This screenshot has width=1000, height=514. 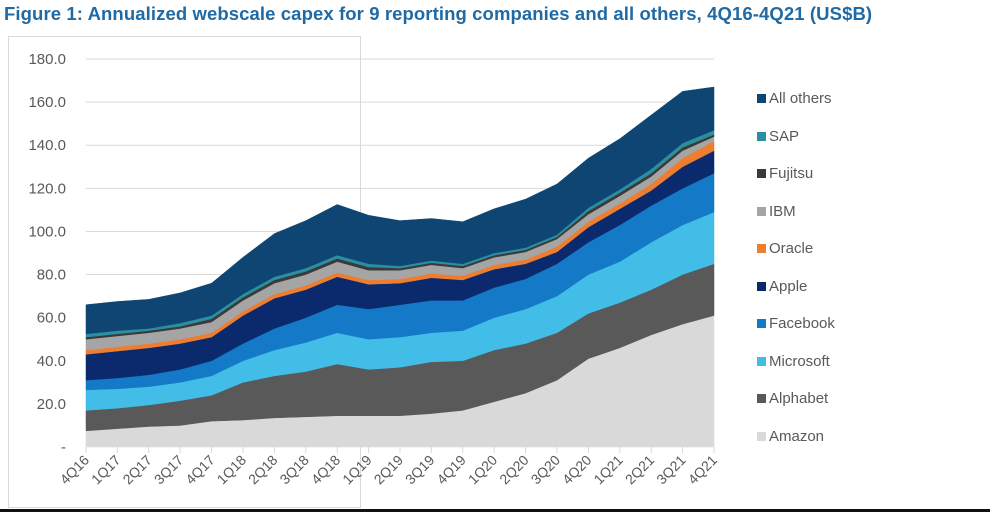 I want to click on legend-label: SAP, so click(x=784, y=136).